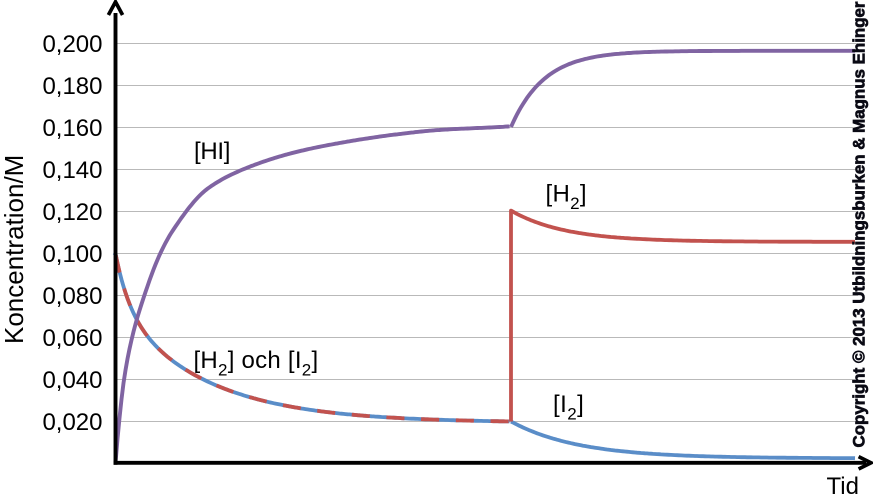 This screenshot has width=873, height=498. I want to click on svg-text: 0,100, so click(72, 254).